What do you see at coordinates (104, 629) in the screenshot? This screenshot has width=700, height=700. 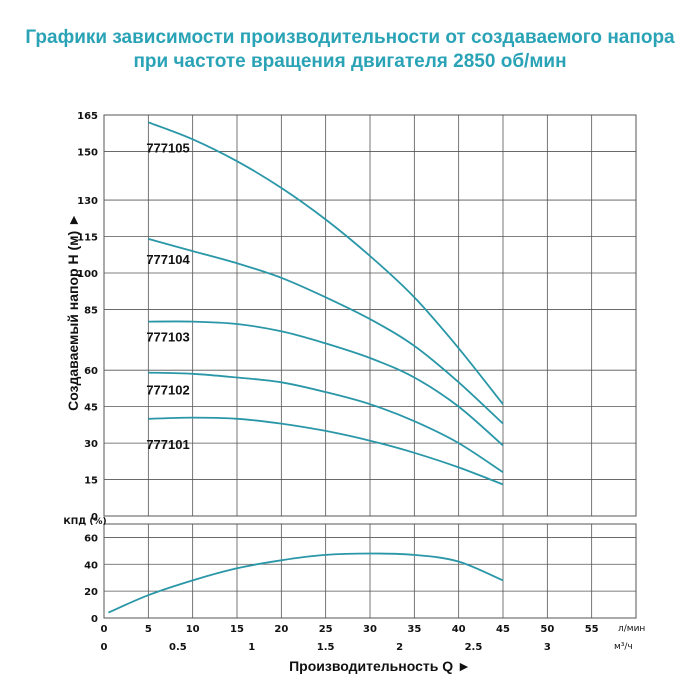 I see `x-tick-label: 0` at bounding box center [104, 629].